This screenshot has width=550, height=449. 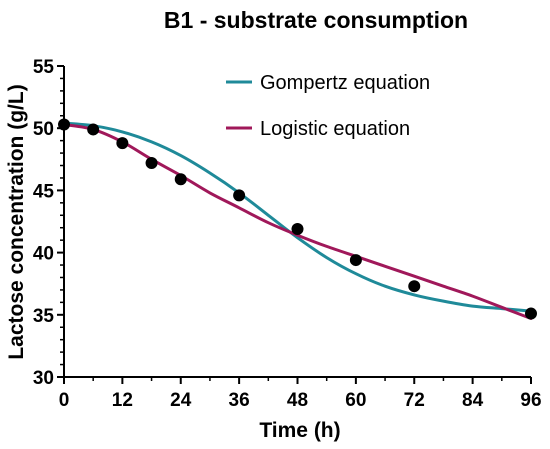 What do you see at coordinates (43, 129) in the screenshot?
I see `y-tick-label: 50` at bounding box center [43, 129].